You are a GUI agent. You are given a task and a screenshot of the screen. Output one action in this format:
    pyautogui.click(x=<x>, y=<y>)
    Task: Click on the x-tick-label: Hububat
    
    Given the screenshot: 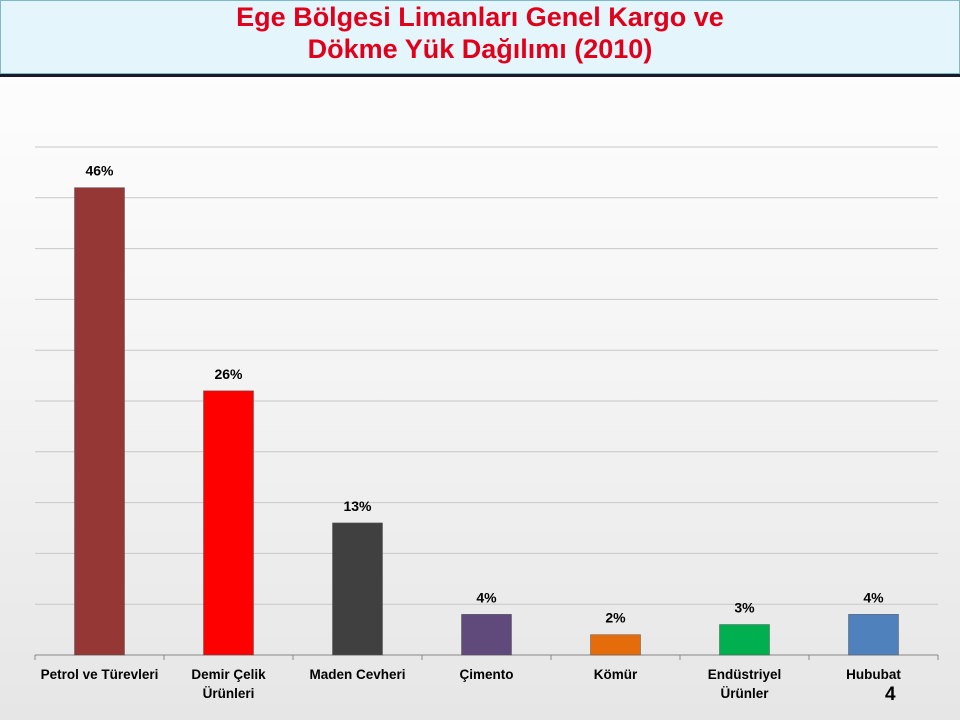 What is the action you would take?
    pyautogui.click(x=873, y=674)
    